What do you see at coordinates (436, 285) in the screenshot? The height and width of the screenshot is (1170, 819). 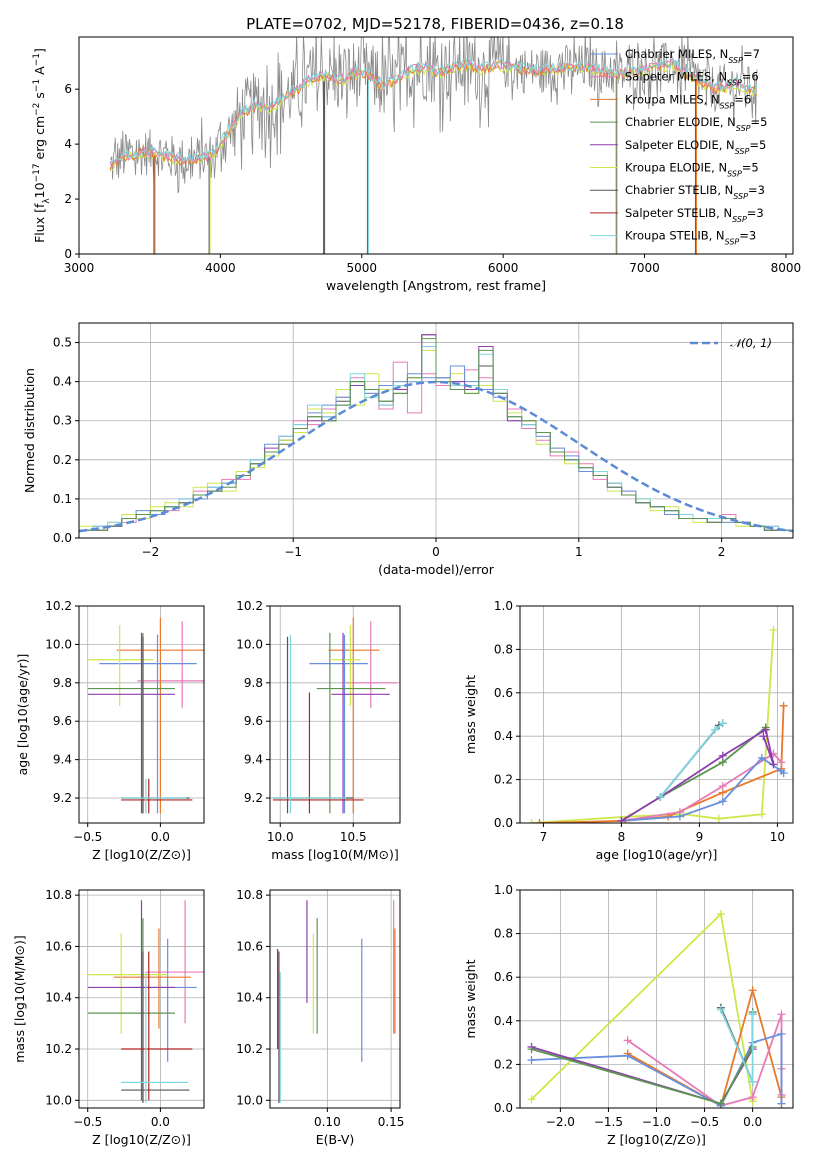 I see `x-axis-label: wavelength [Angstrom, rest frame]` at bounding box center [436, 285].